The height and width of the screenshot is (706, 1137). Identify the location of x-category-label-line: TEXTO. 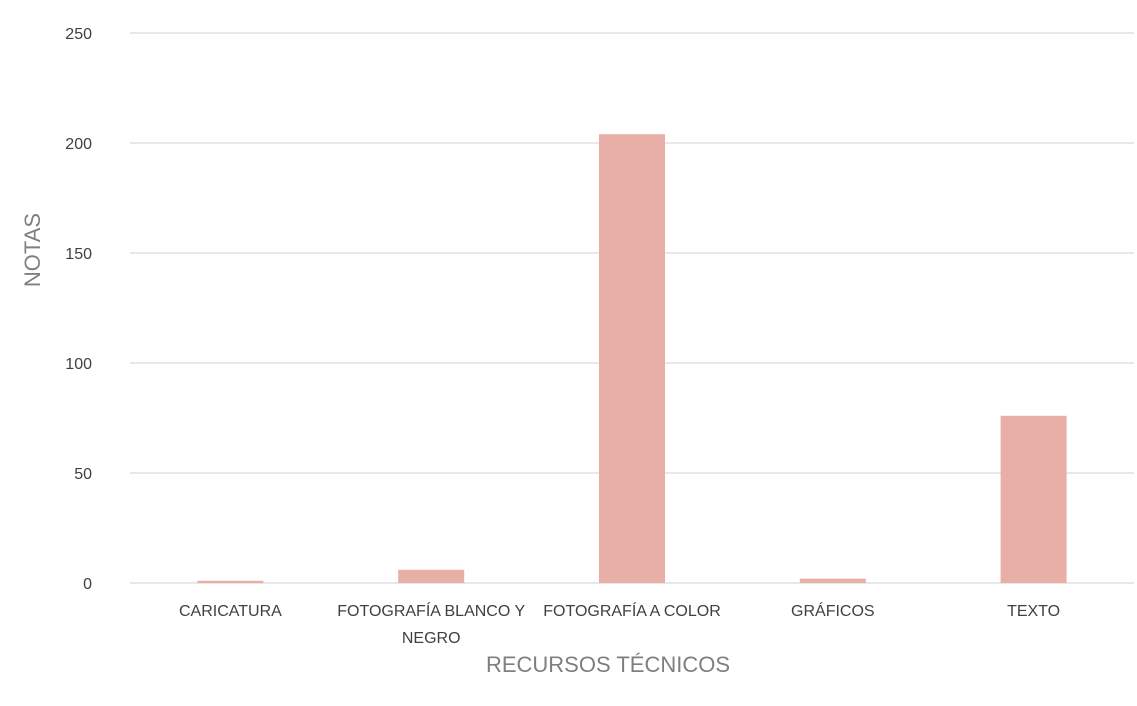
(1033, 611).